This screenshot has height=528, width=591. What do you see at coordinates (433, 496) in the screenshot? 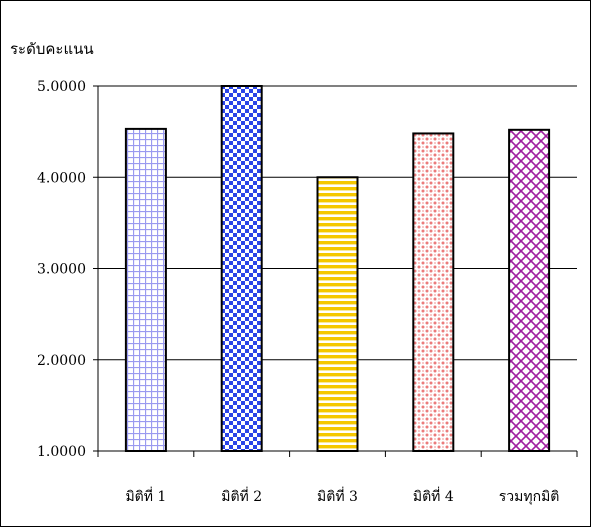
I see `x-tick-label: มิติที่ 4` at bounding box center [433, 496].